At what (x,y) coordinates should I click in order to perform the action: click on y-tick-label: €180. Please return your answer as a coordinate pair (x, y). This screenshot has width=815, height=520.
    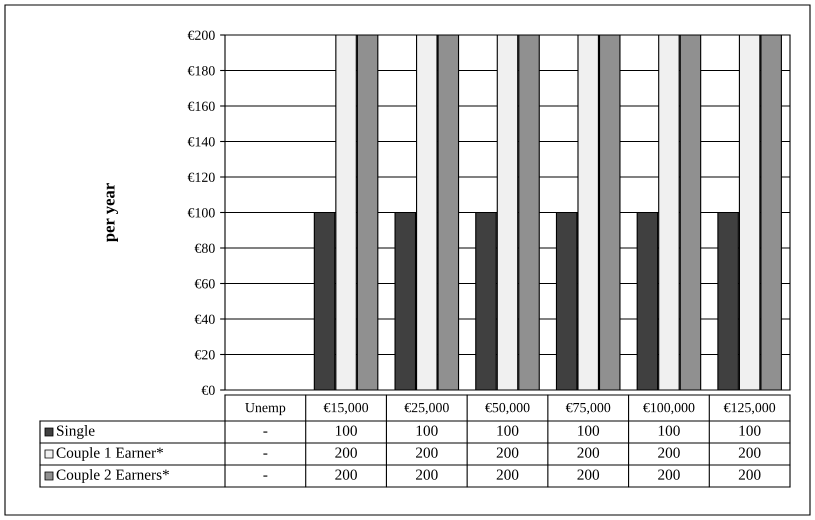
    Looking at the image, I should click on (201, 71).